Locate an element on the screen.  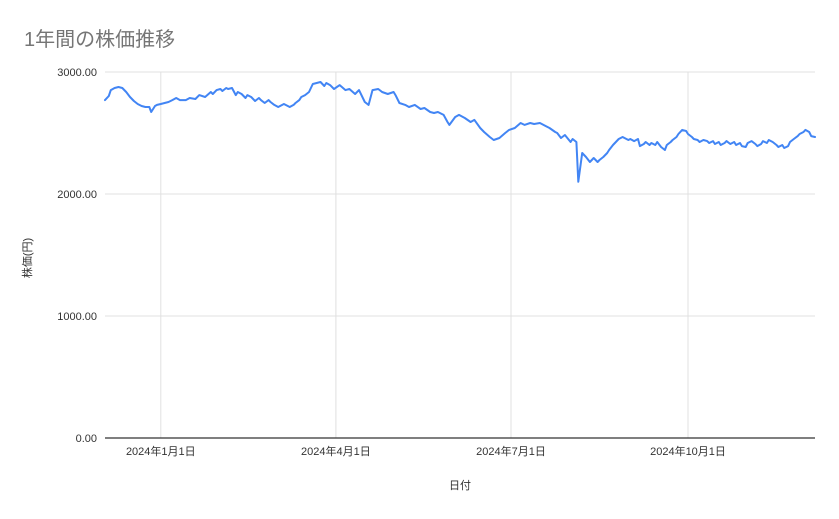
y-tick-label: 0.00 is located at coordinates (86, 439).